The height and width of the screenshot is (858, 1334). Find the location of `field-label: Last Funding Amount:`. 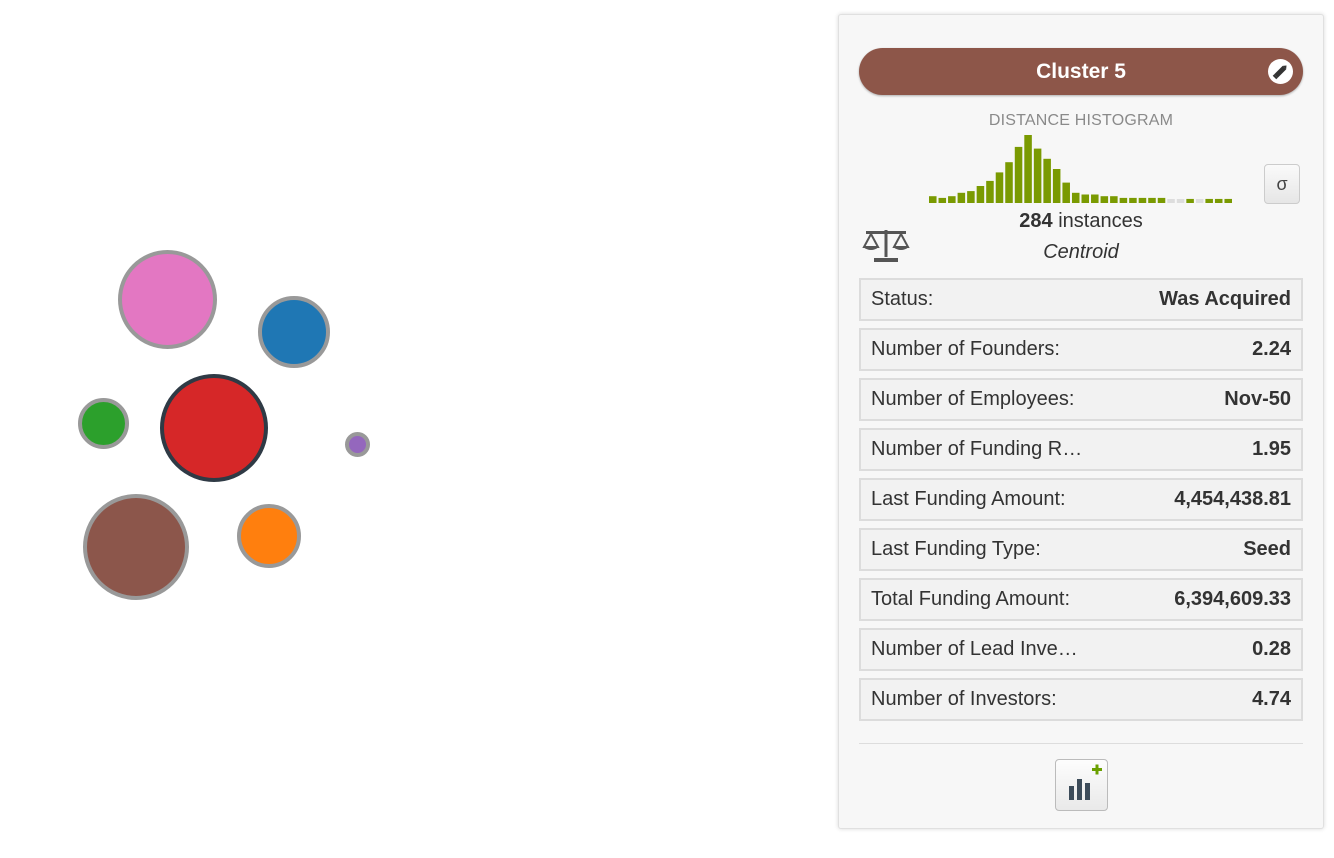

field-label: Last Funding Amount: is located at coordinates (968, 499).